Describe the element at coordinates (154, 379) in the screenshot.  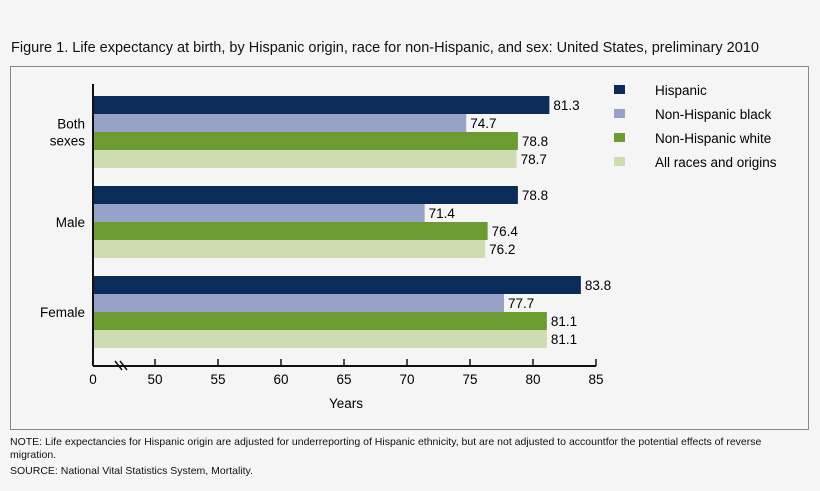
I see `x-tick-label: 50` at that location.